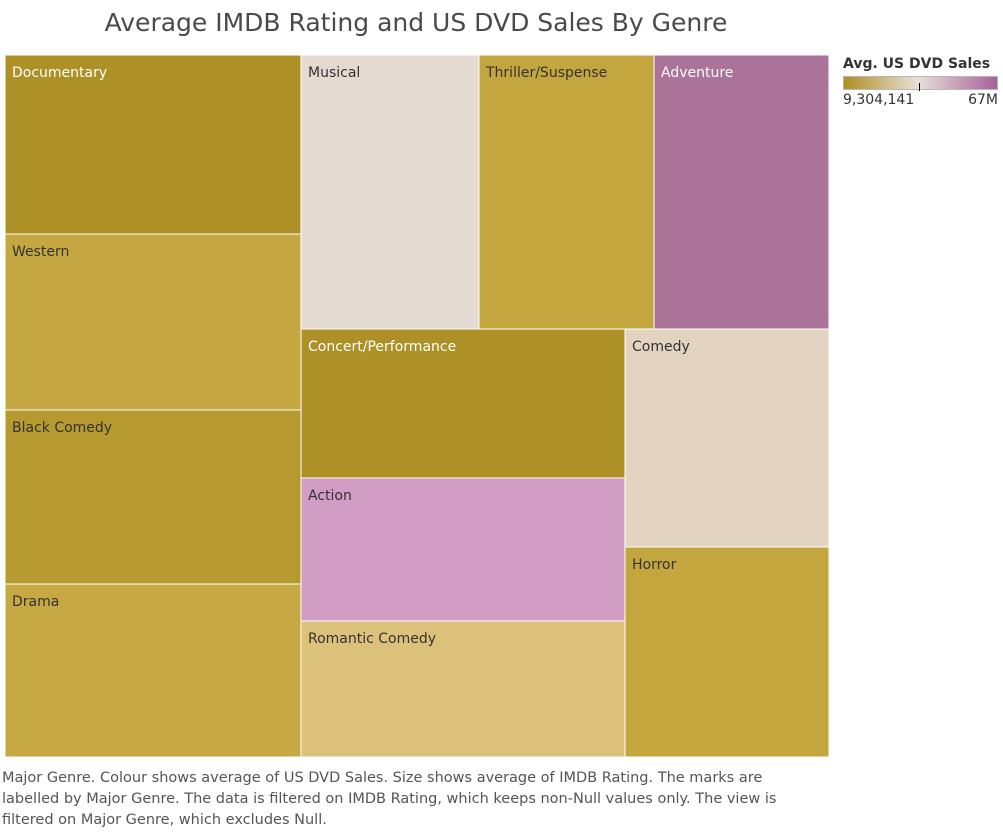 The width and height of the screenshot is (1003, 832). Describe the element at coordinates (983, 100) in the screenshot. I see `legend-max-label: 67M` at that location.